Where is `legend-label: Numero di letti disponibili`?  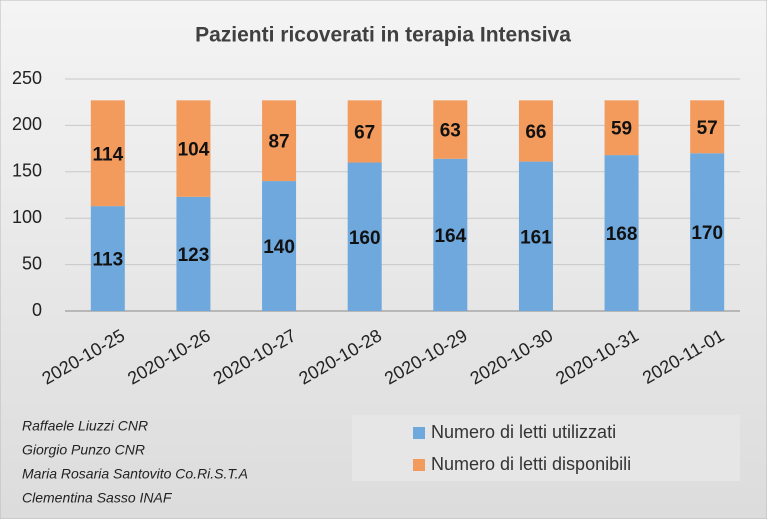 legend-label: Numero di letti disponibili is located at coordinates (531, 464).